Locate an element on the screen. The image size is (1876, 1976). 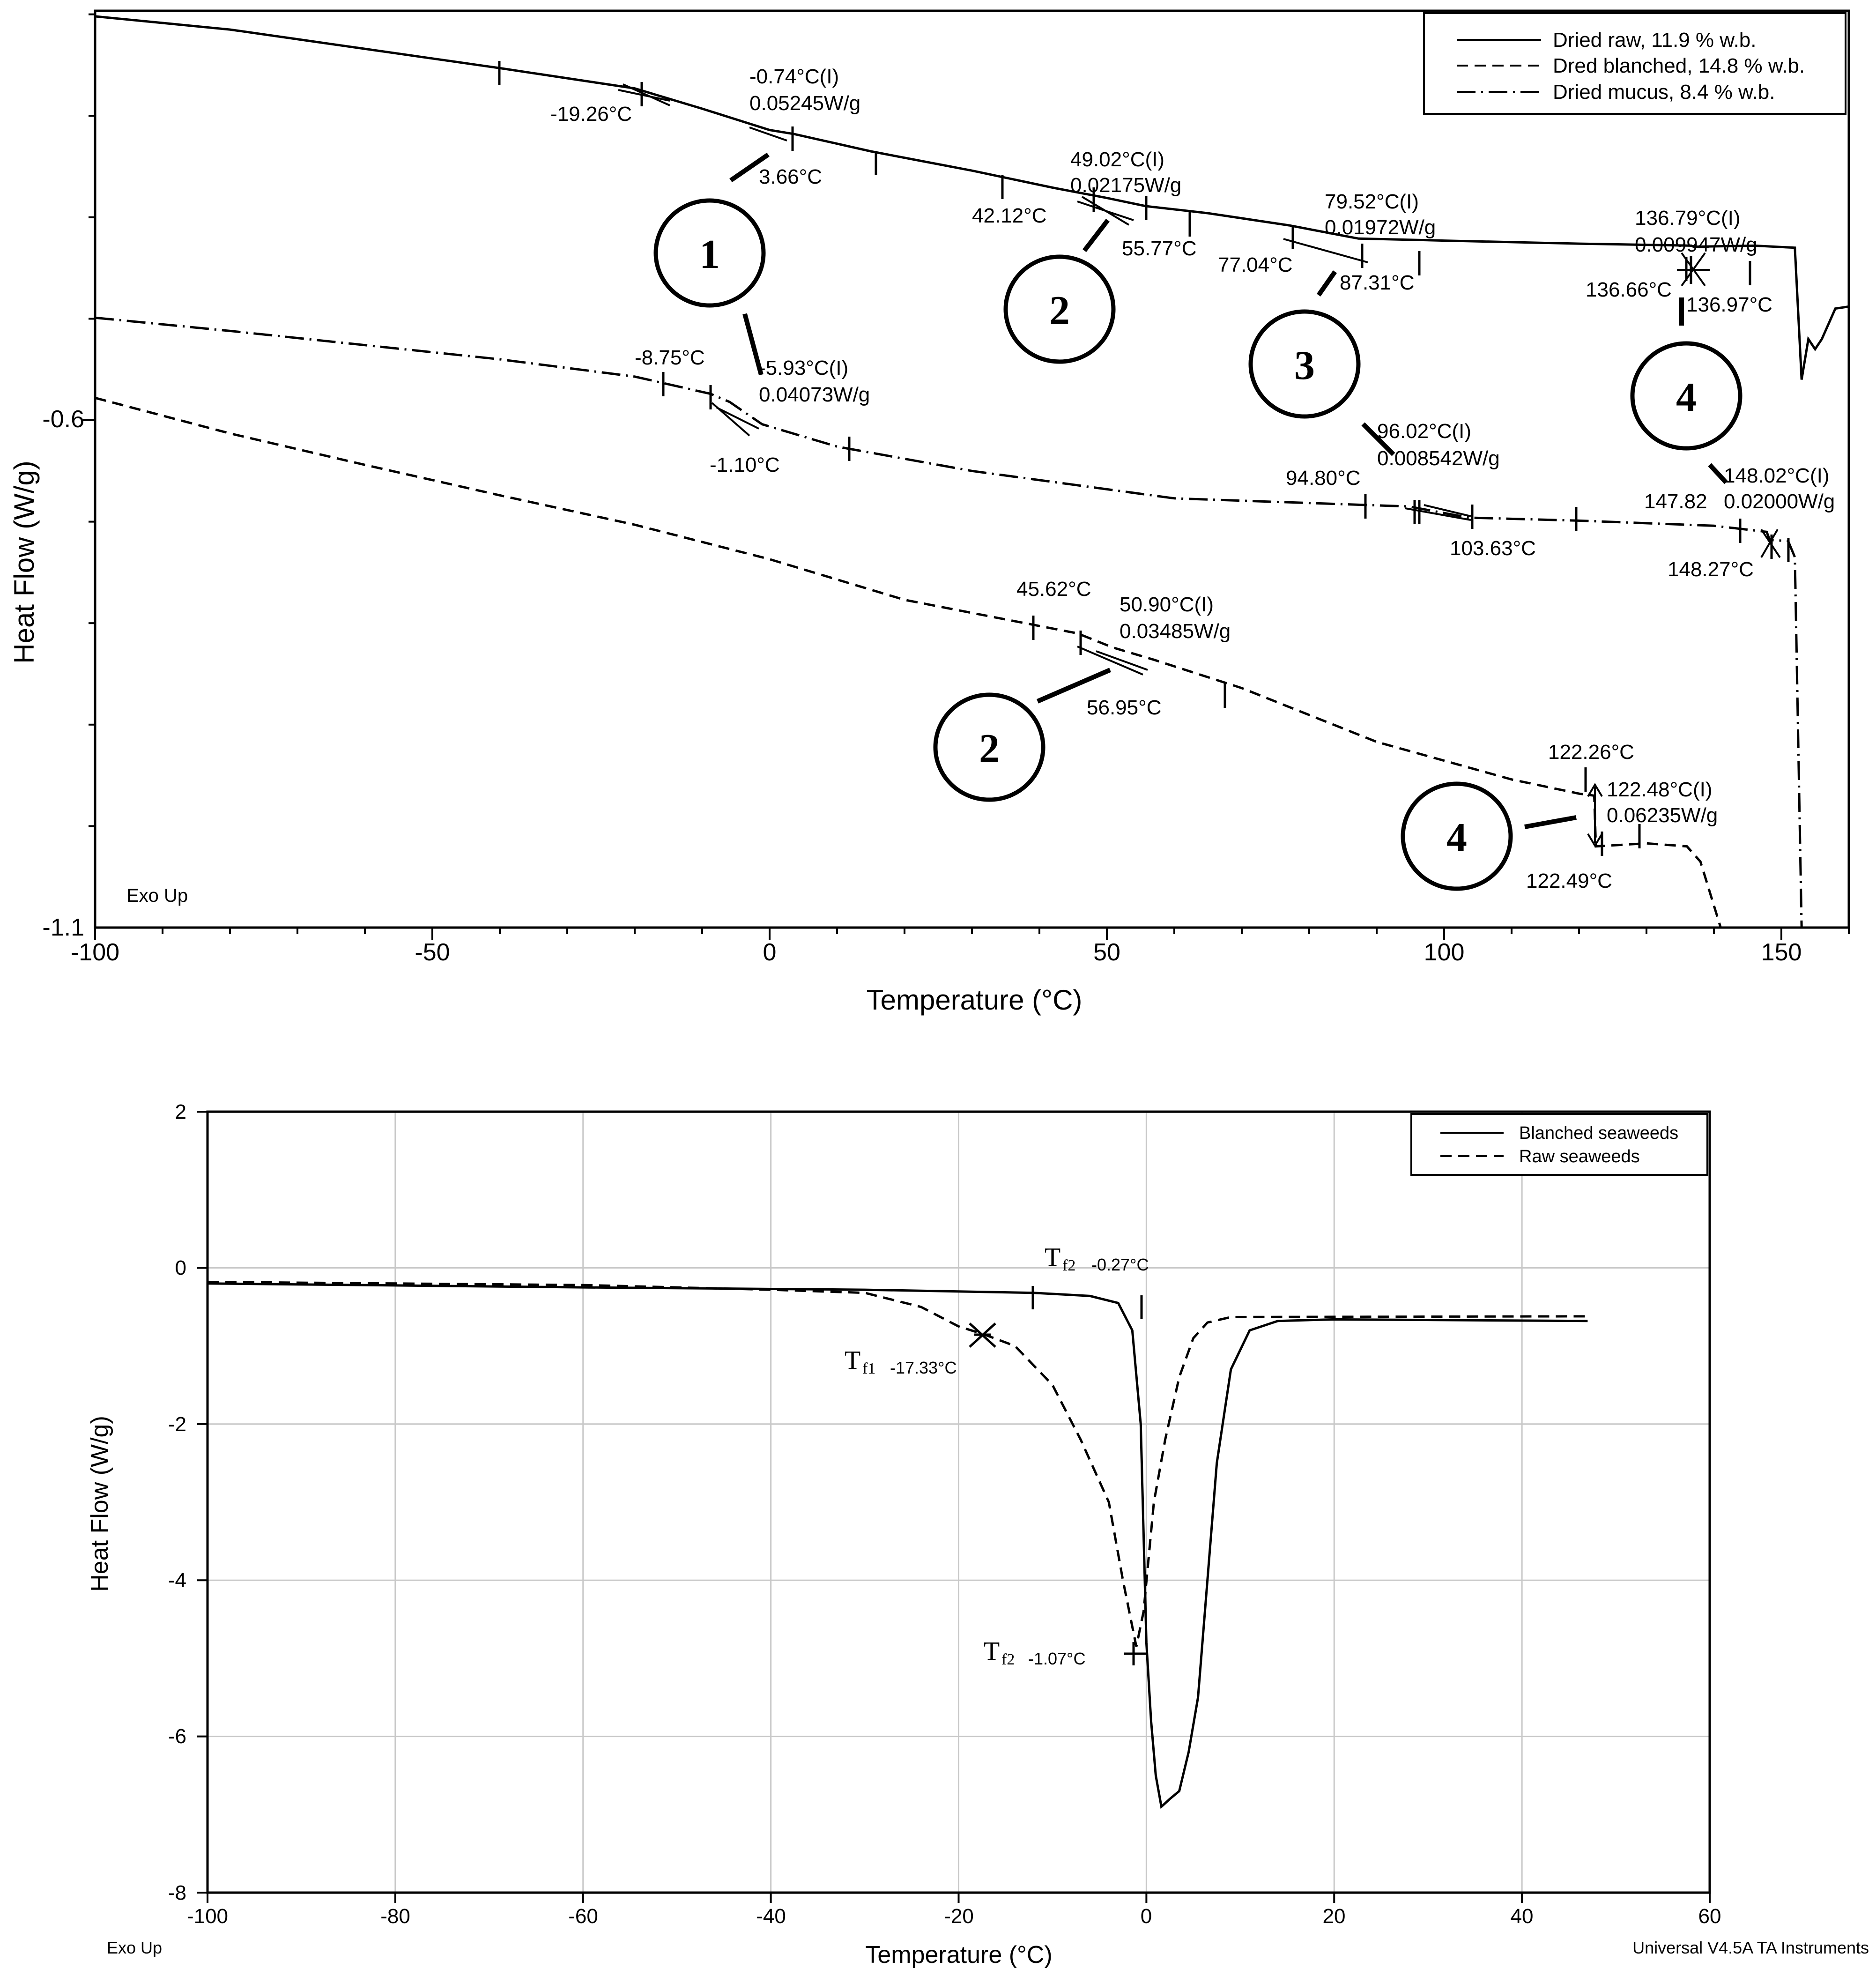
t-marker-value: -1.07°C is located at coordinates (1056, 1658).